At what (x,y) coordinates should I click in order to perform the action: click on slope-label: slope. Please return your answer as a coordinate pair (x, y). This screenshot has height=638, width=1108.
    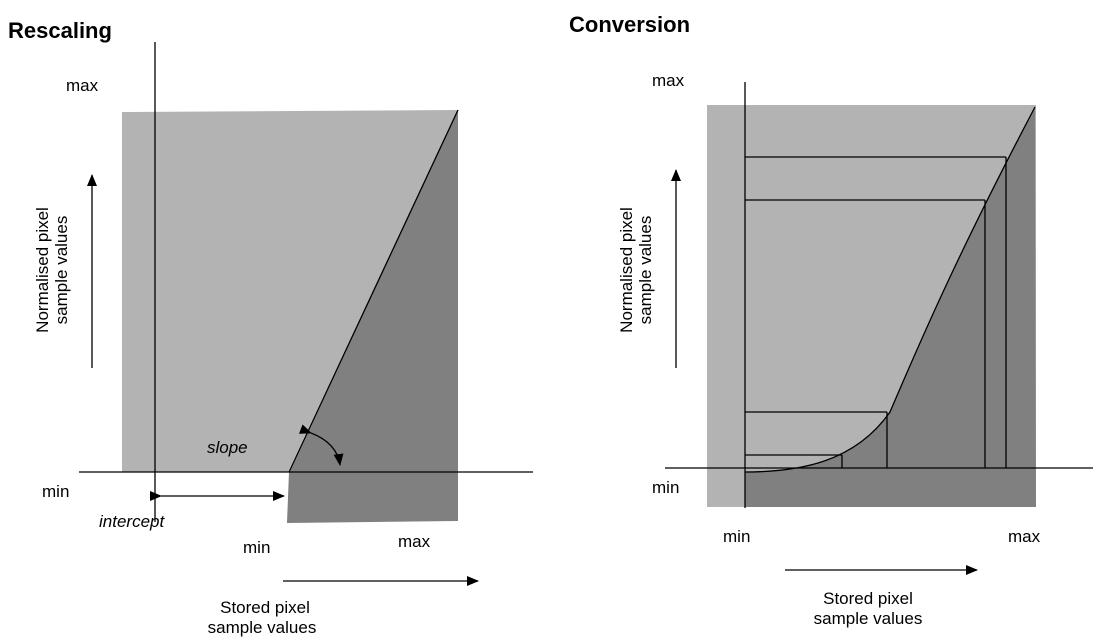
    Looking at the image, I should click on (227, 447).